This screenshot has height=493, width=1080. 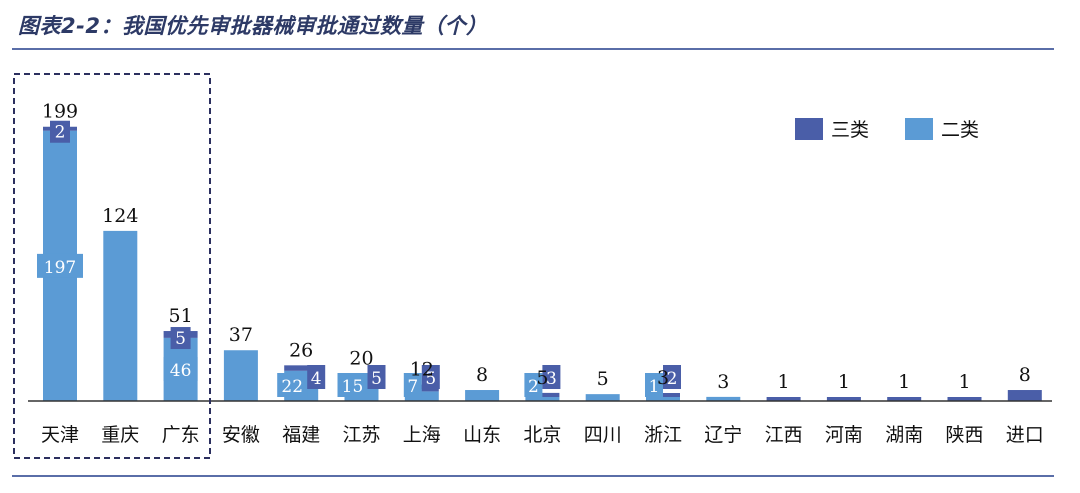 I want to click on total-label: 124, so click(x=120, y=216).